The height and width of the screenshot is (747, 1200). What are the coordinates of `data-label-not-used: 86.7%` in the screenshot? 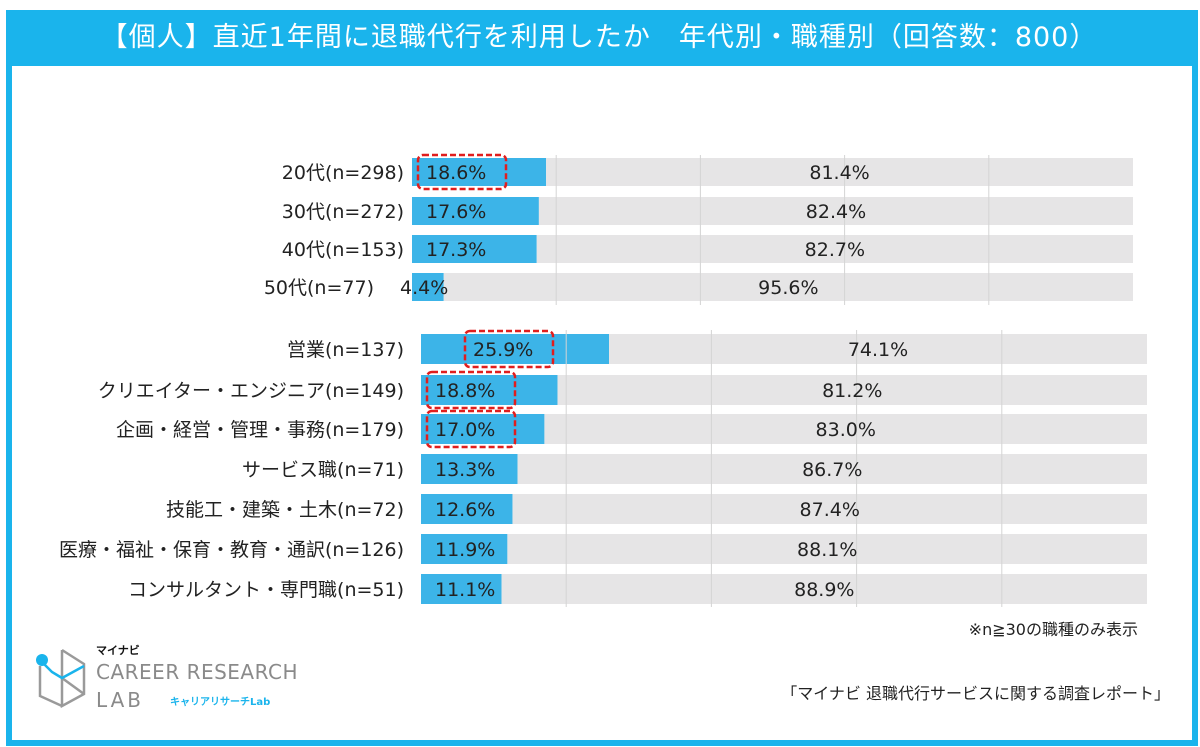 It's located at (832, 470).